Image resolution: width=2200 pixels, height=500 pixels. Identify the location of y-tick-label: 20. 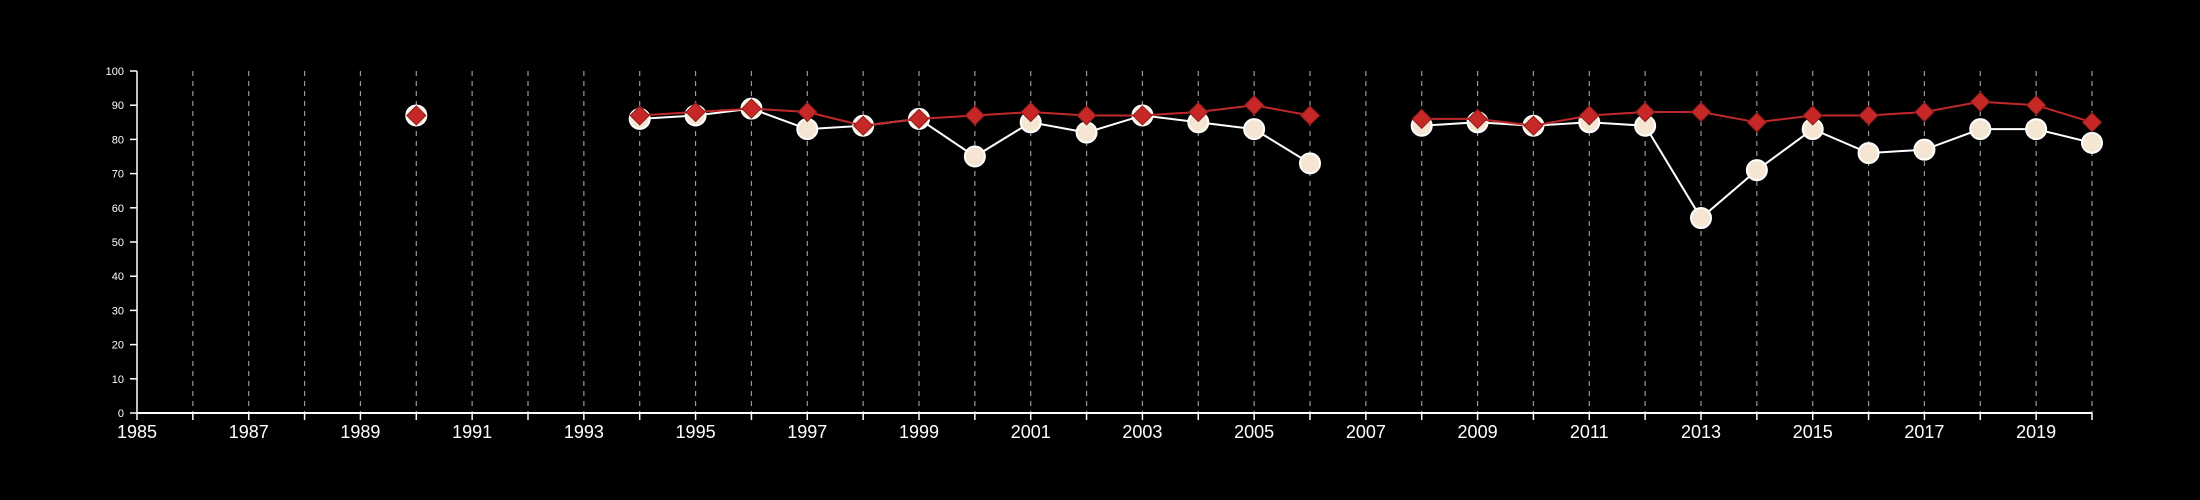
(118, 346).